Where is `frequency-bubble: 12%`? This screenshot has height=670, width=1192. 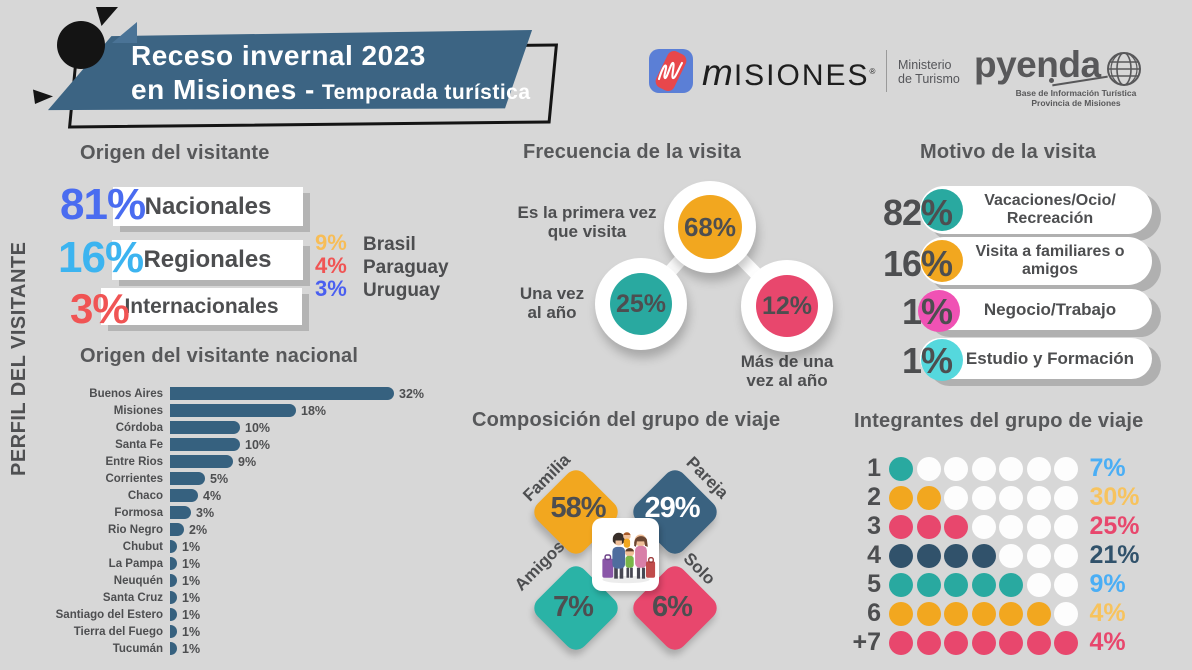 frequency-bubble: 12% is located at coordinates (787, 306).